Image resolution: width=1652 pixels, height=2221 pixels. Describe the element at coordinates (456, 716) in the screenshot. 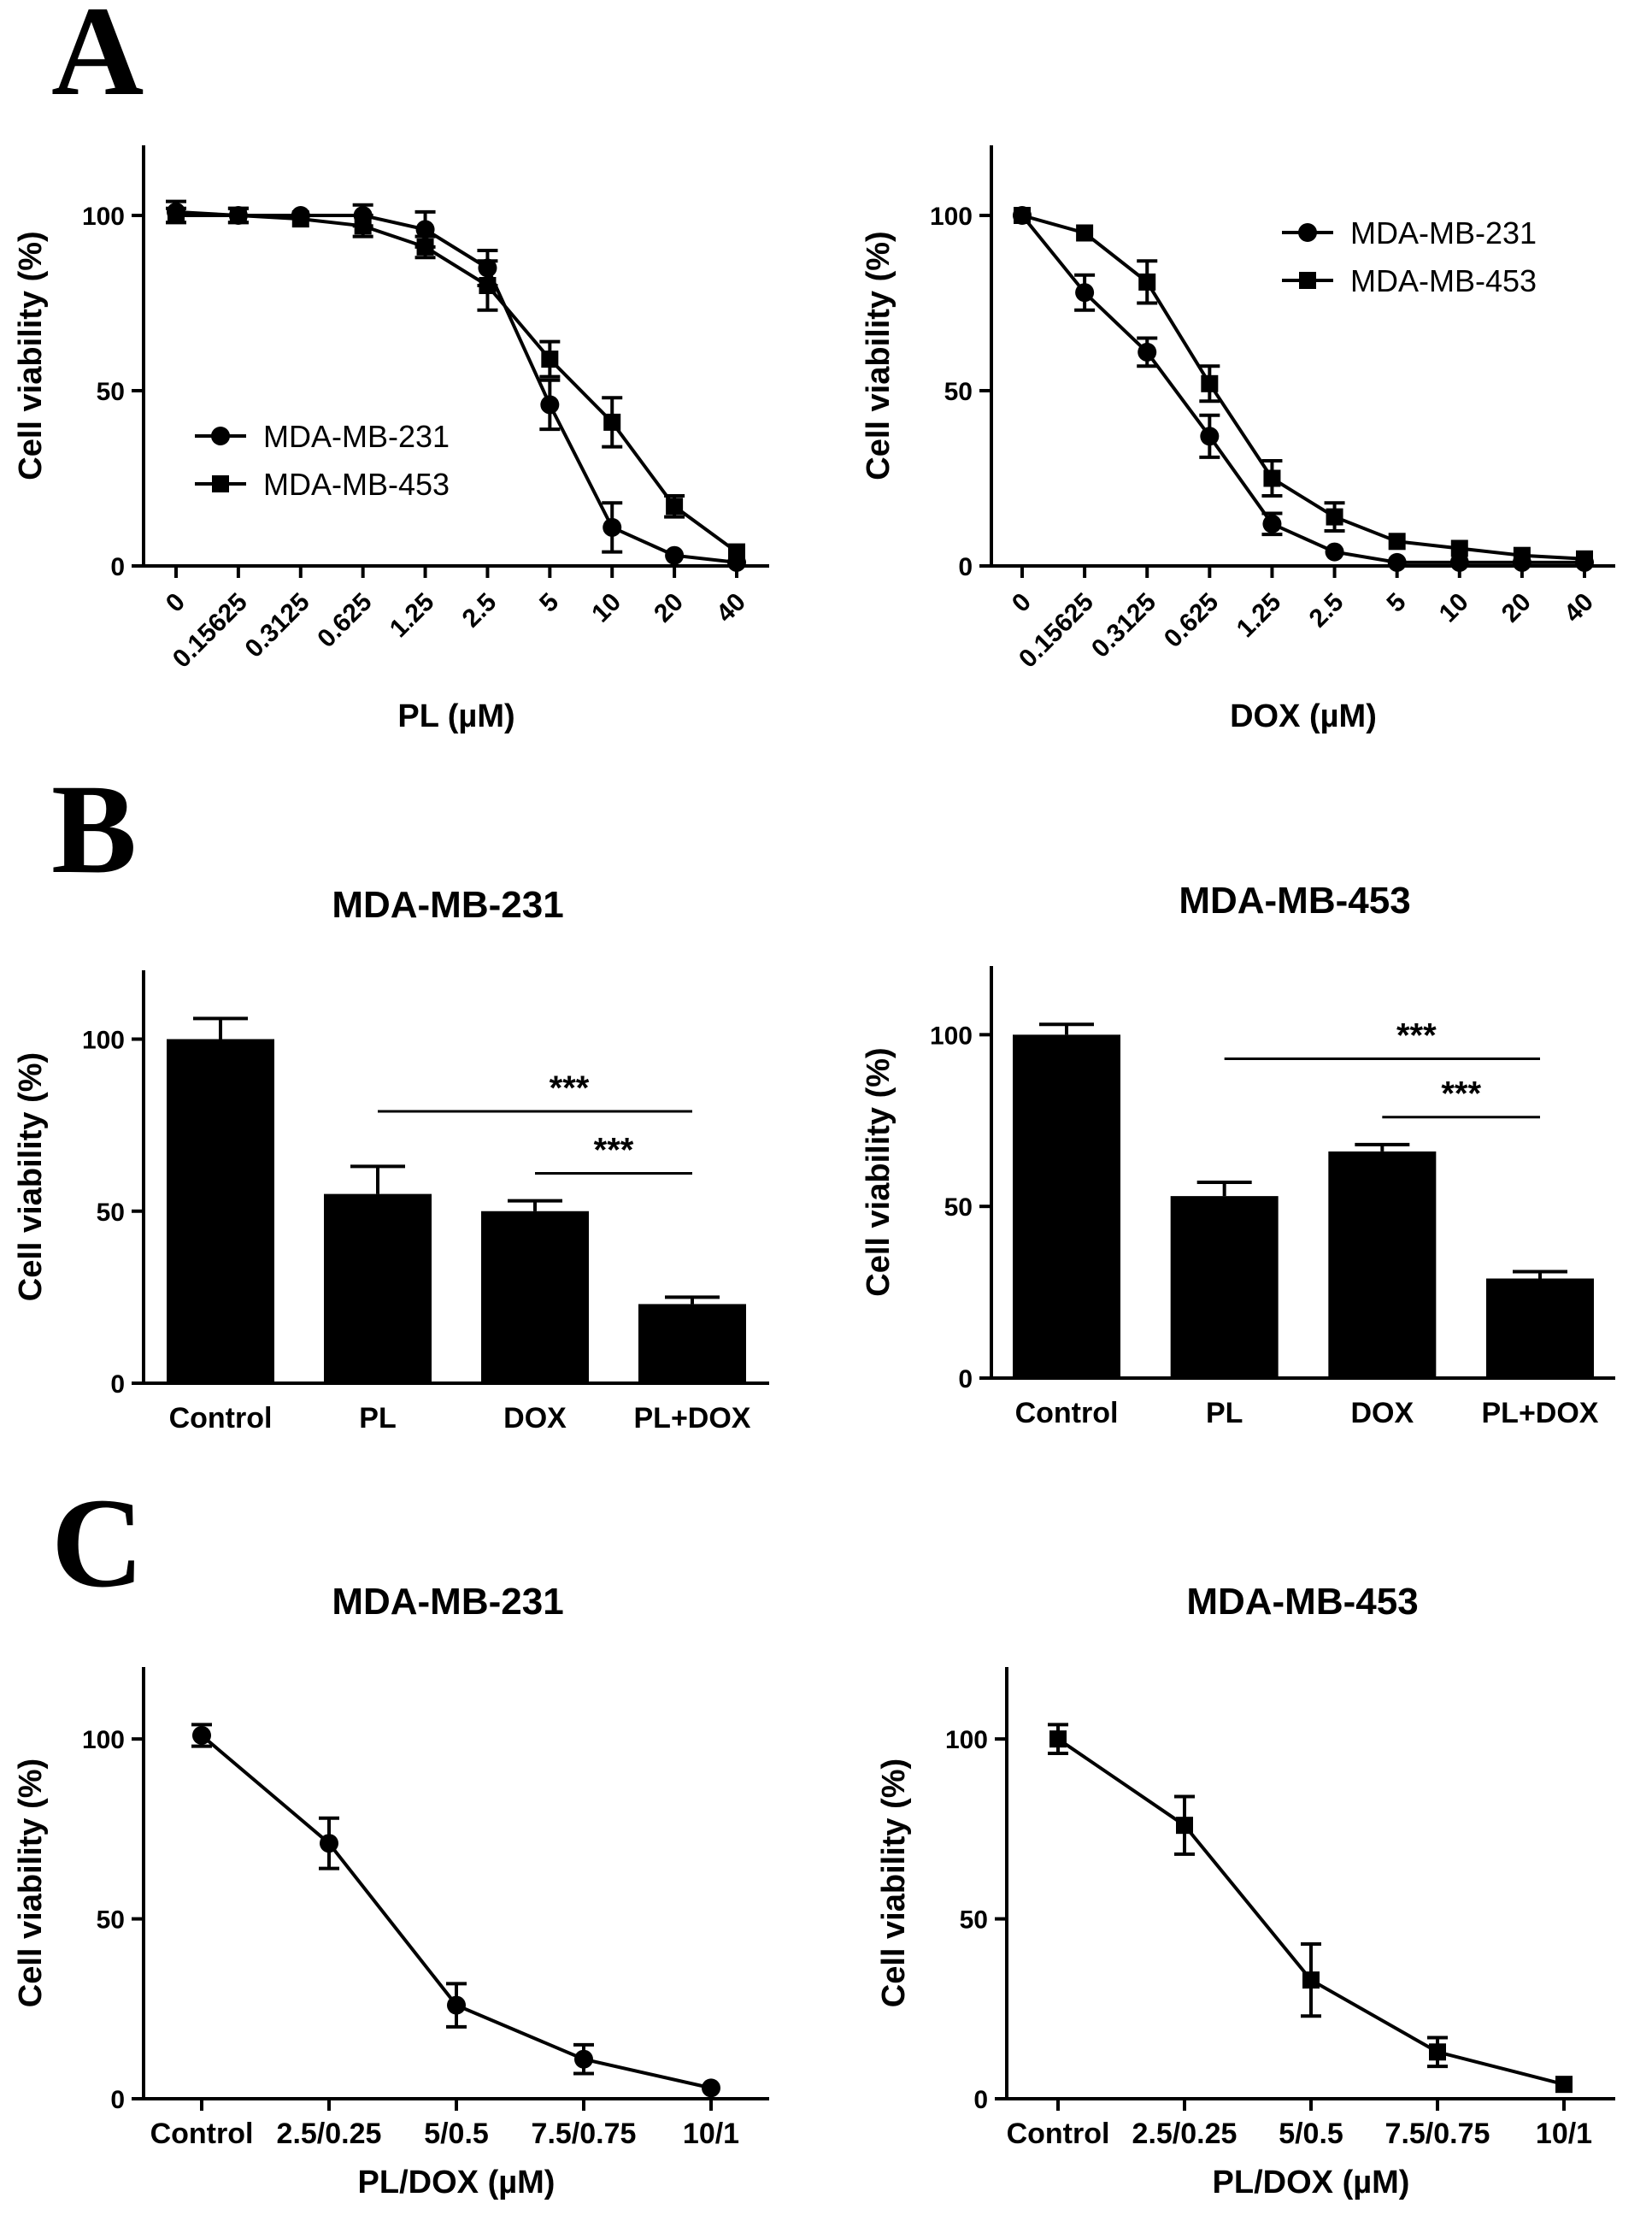

I see `x-axis-label: PL (µM)` at that location.